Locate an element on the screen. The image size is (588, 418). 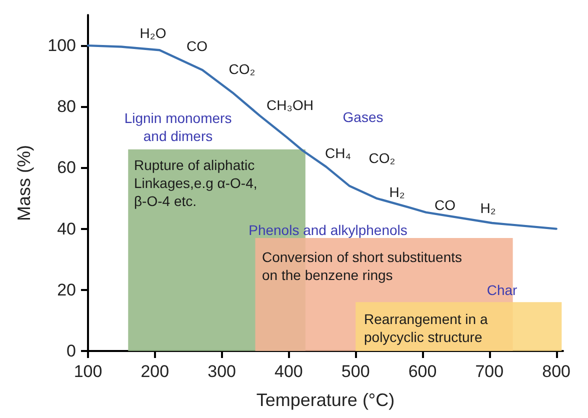
annotation: Phenols and alkylphenols is located at coordinates (328, 230).